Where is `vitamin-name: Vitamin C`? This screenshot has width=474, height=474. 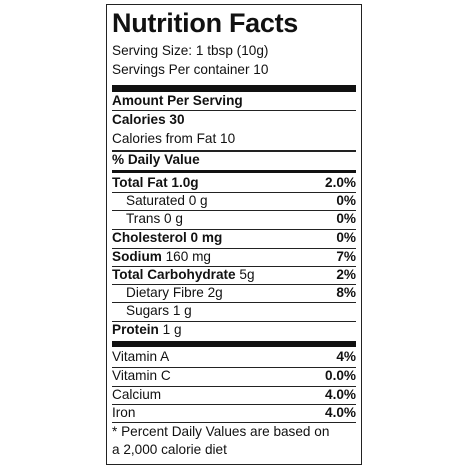
vitamin-name: Vitamin C is located at coordinates (141, 375).